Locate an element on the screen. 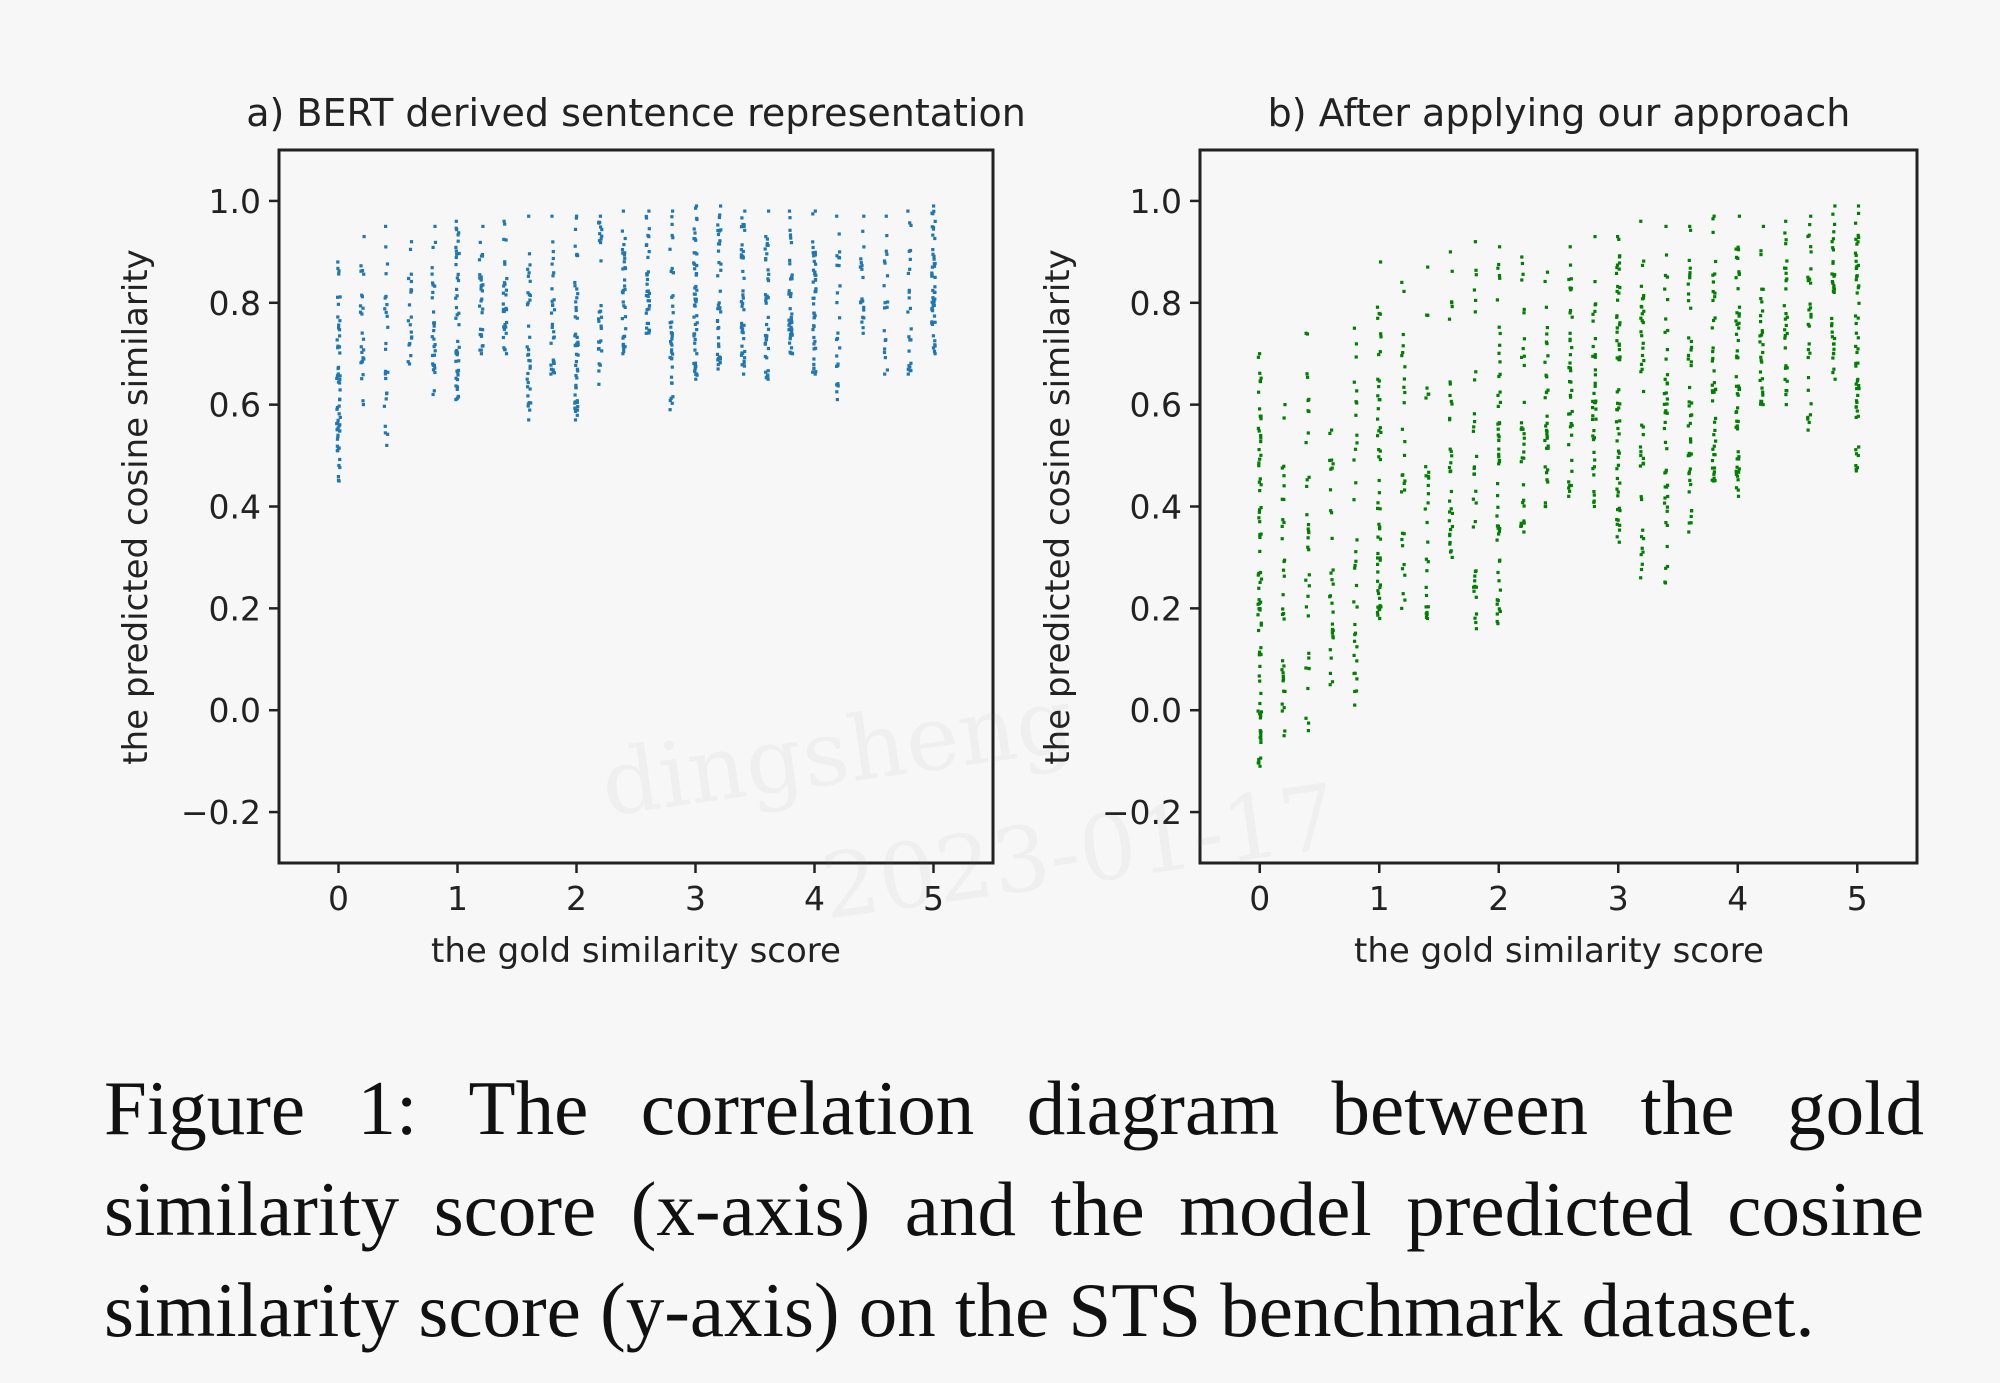  y-tick-label: 0.8 is located at coordinates (1156, 303).